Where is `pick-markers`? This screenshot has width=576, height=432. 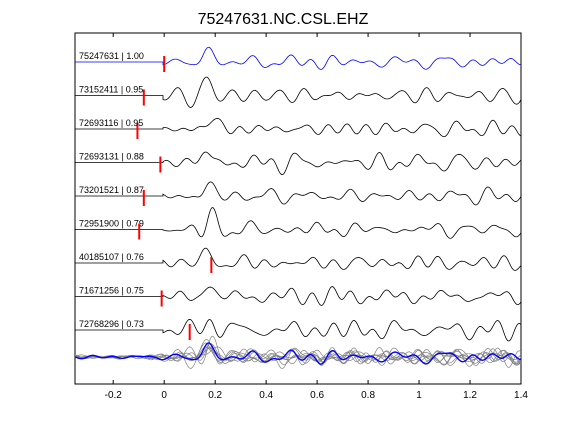 pick-markers is located at coordinates (174, 198).